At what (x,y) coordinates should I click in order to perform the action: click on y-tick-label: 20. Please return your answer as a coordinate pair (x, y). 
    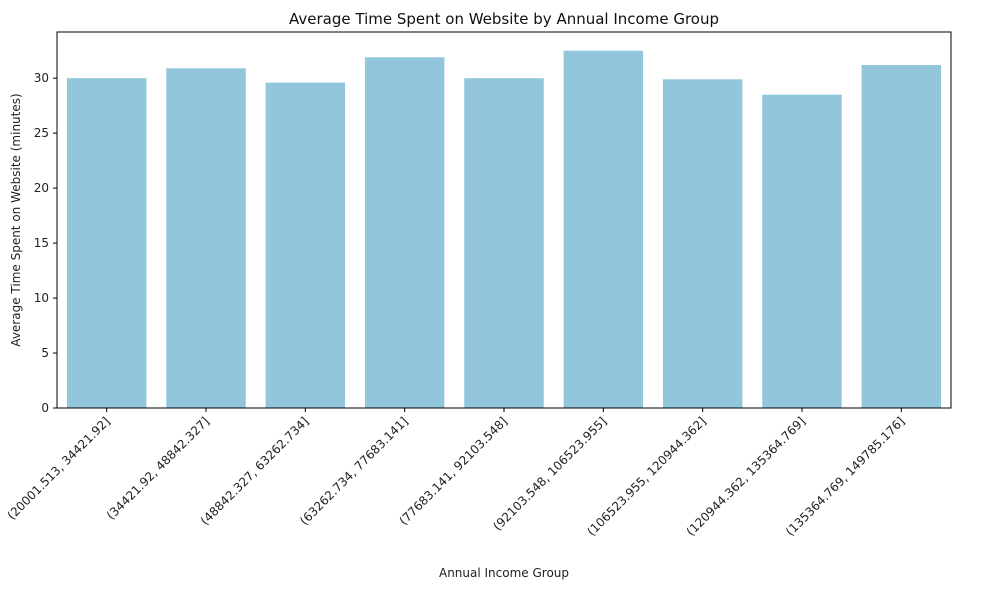
    Looking at the image, I should click on (41, 188).